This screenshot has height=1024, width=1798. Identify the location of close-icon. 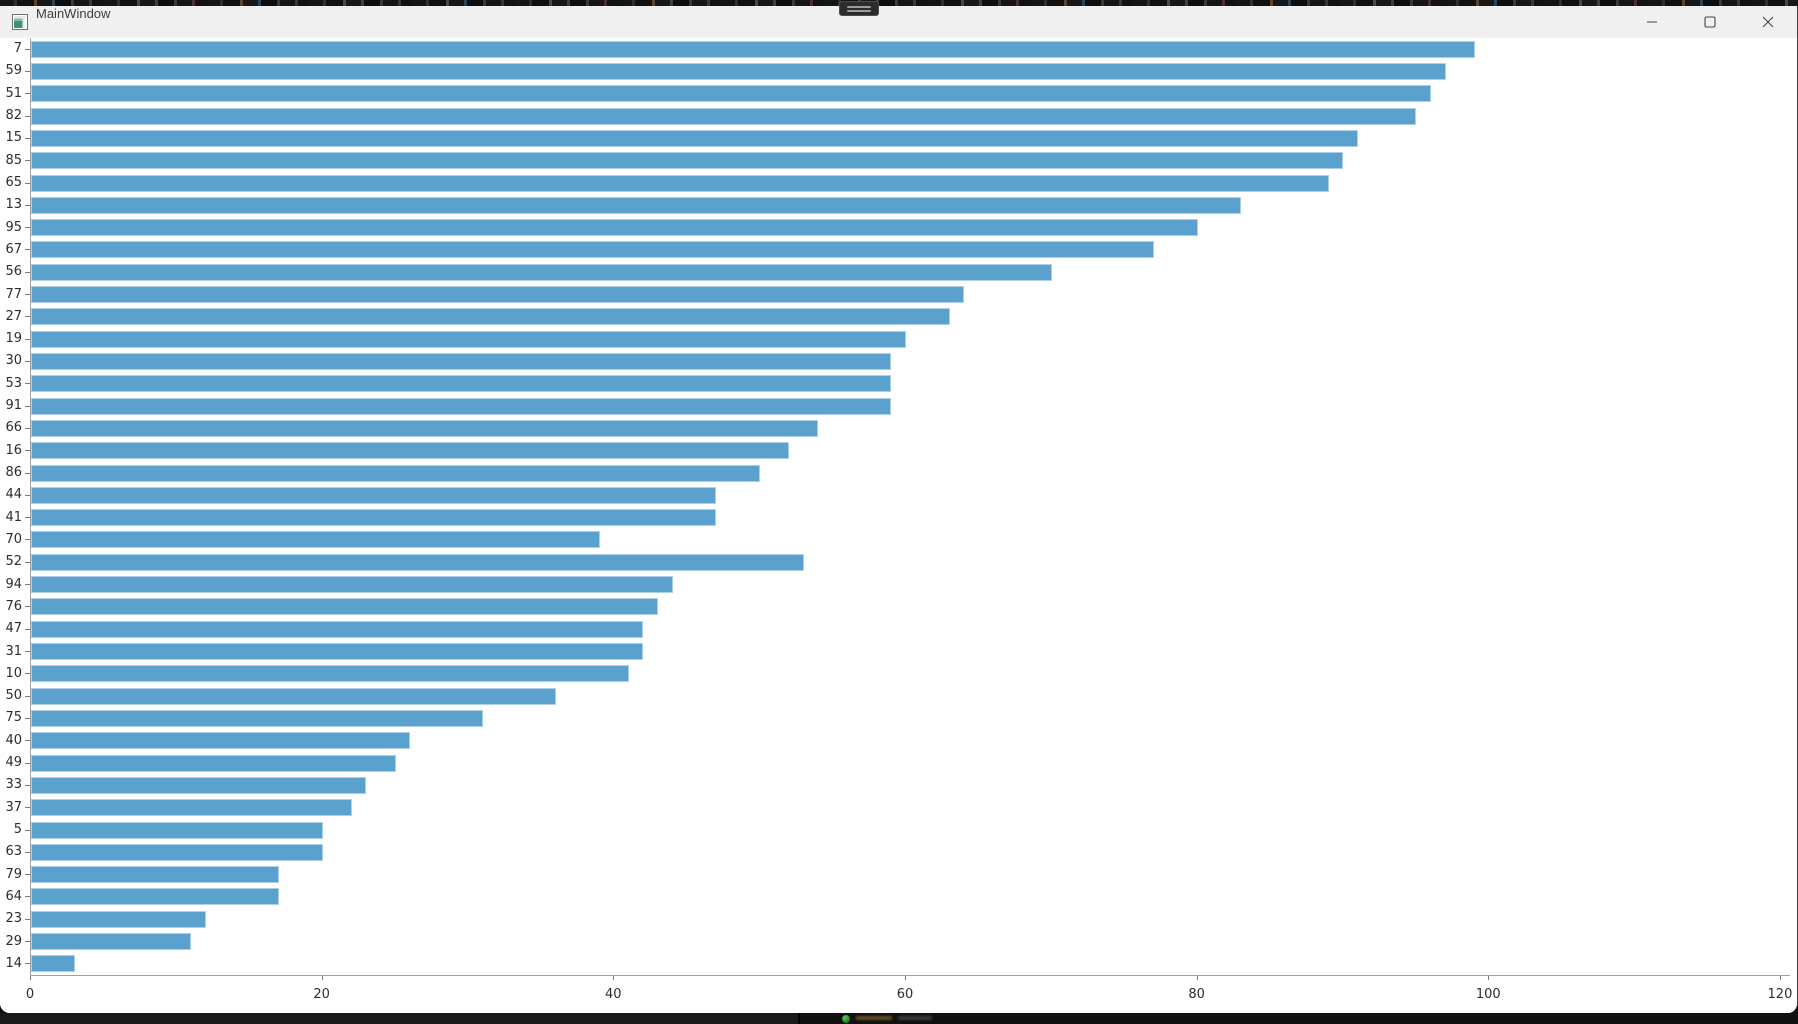
(1768, 22).